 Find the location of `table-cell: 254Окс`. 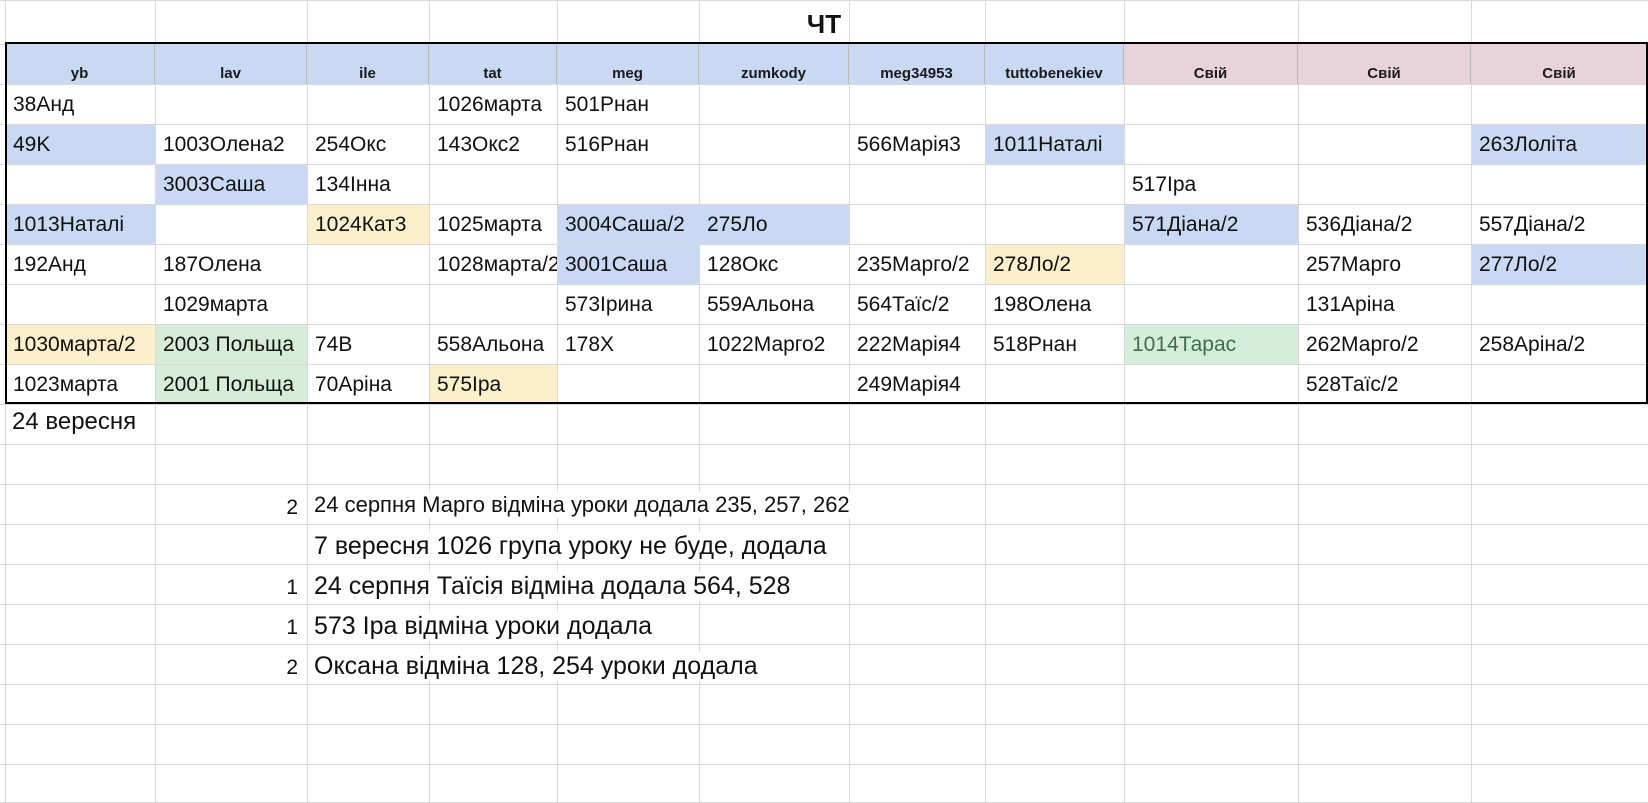

table-cell: 254Окс is located at coordinates (351, 144).